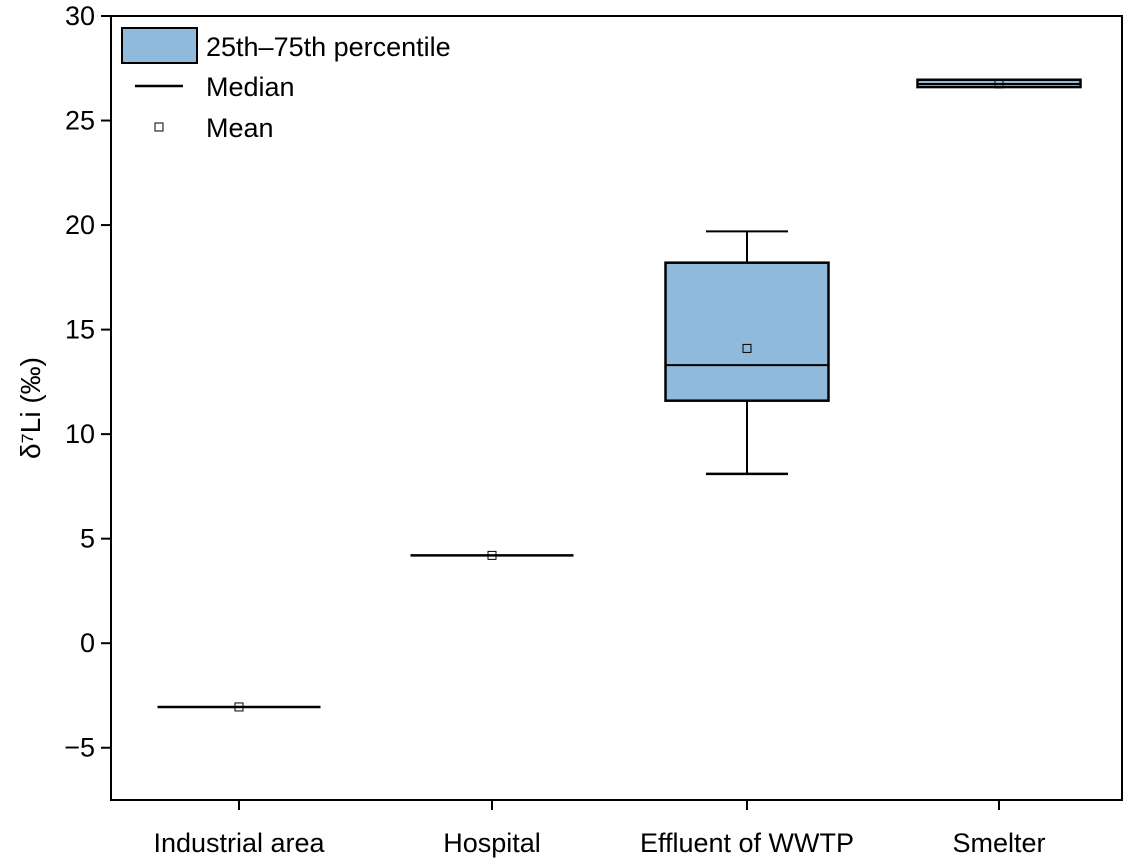  Describe the element at coordinates (159, 45) in the screenshot. I see `legend-swatch-percentile` at that location.